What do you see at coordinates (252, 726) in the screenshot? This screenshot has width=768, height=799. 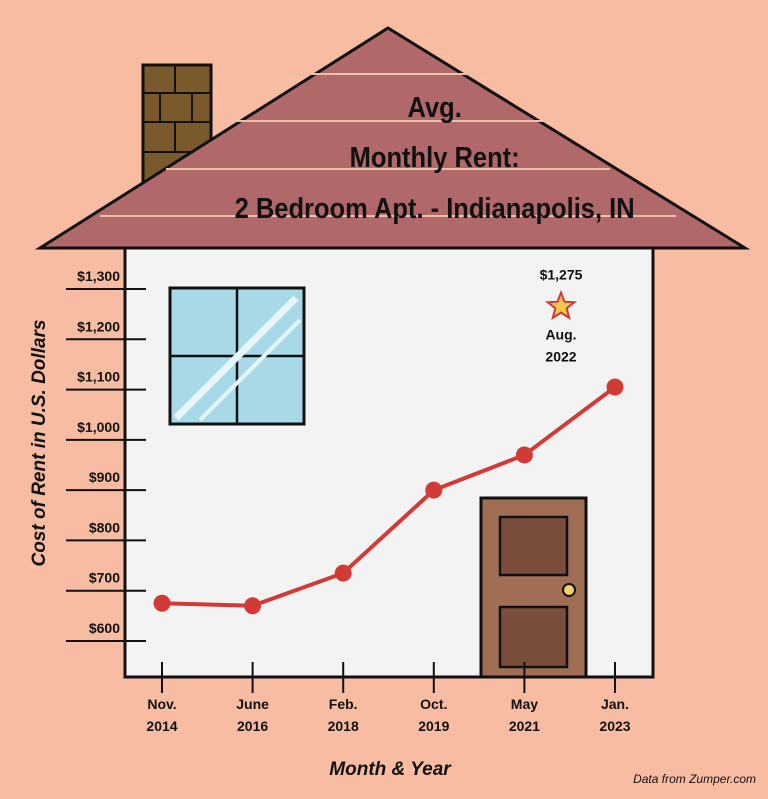 I see `x-tick-label: 2016` at bounding box center [252, 726].